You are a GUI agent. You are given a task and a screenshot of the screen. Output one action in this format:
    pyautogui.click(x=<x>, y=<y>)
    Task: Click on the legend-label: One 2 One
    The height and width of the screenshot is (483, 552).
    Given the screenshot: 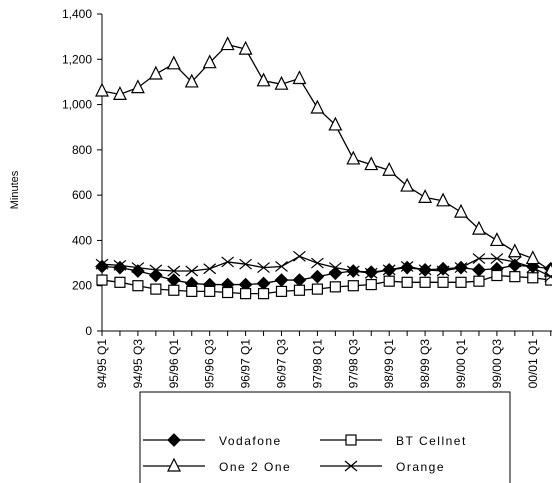 What is the action you would take?
    pyautogui.click(x=255, y=467)
    